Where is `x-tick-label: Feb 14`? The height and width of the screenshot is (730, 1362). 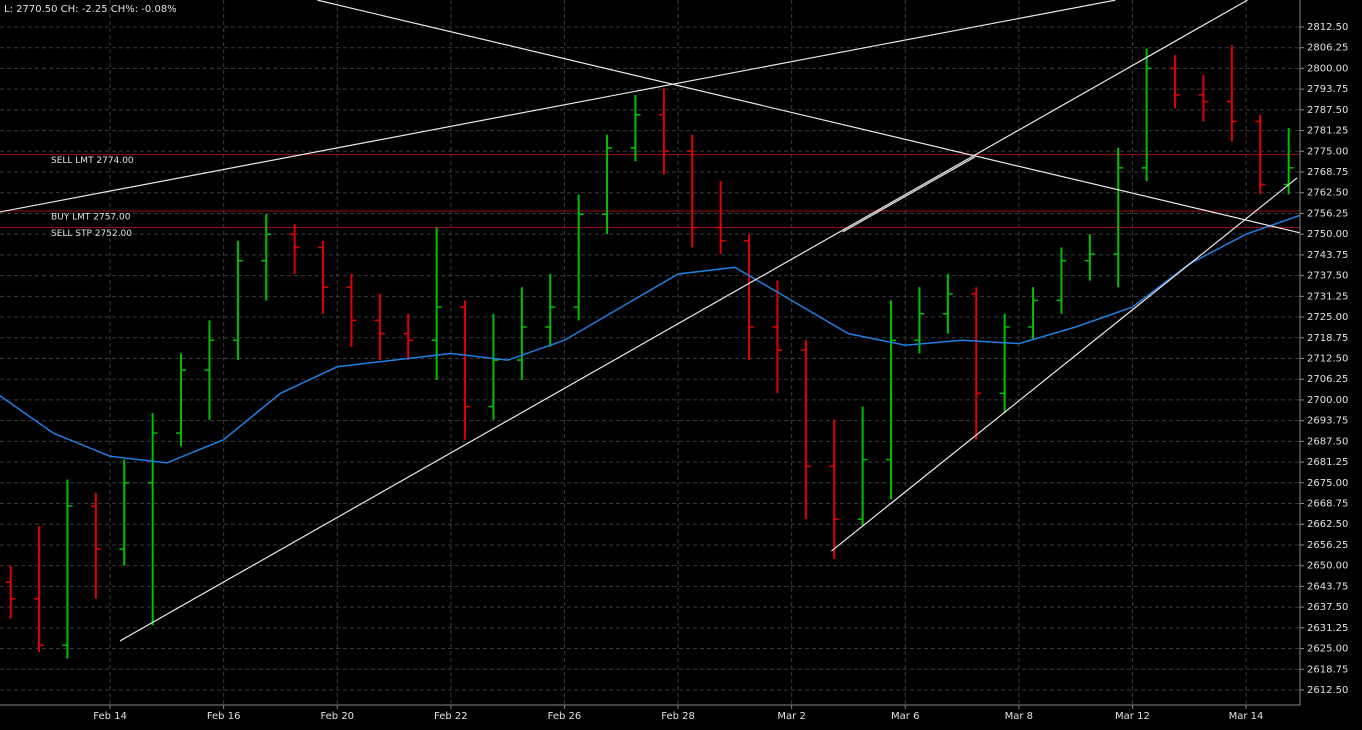 x-tick-label: Feb 14 is located at coordinates (110, 716).